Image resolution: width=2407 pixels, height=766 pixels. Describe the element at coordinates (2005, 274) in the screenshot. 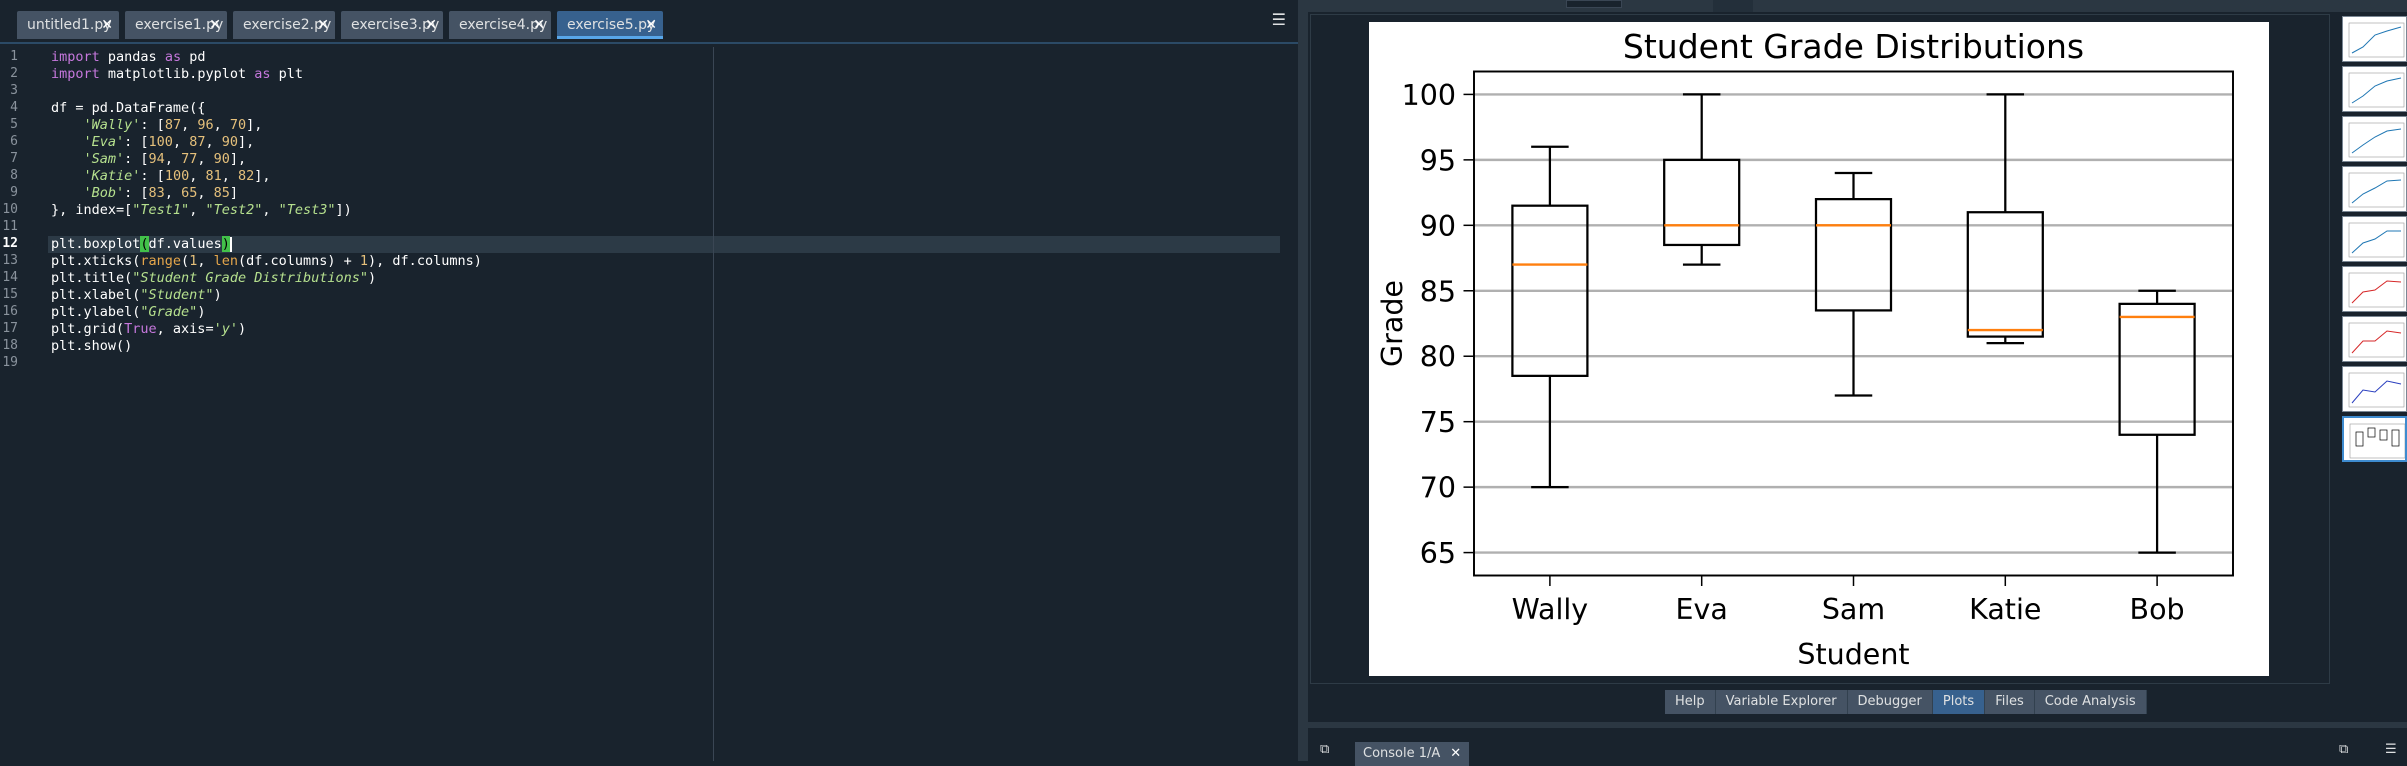

I see `box-katie` at that location.